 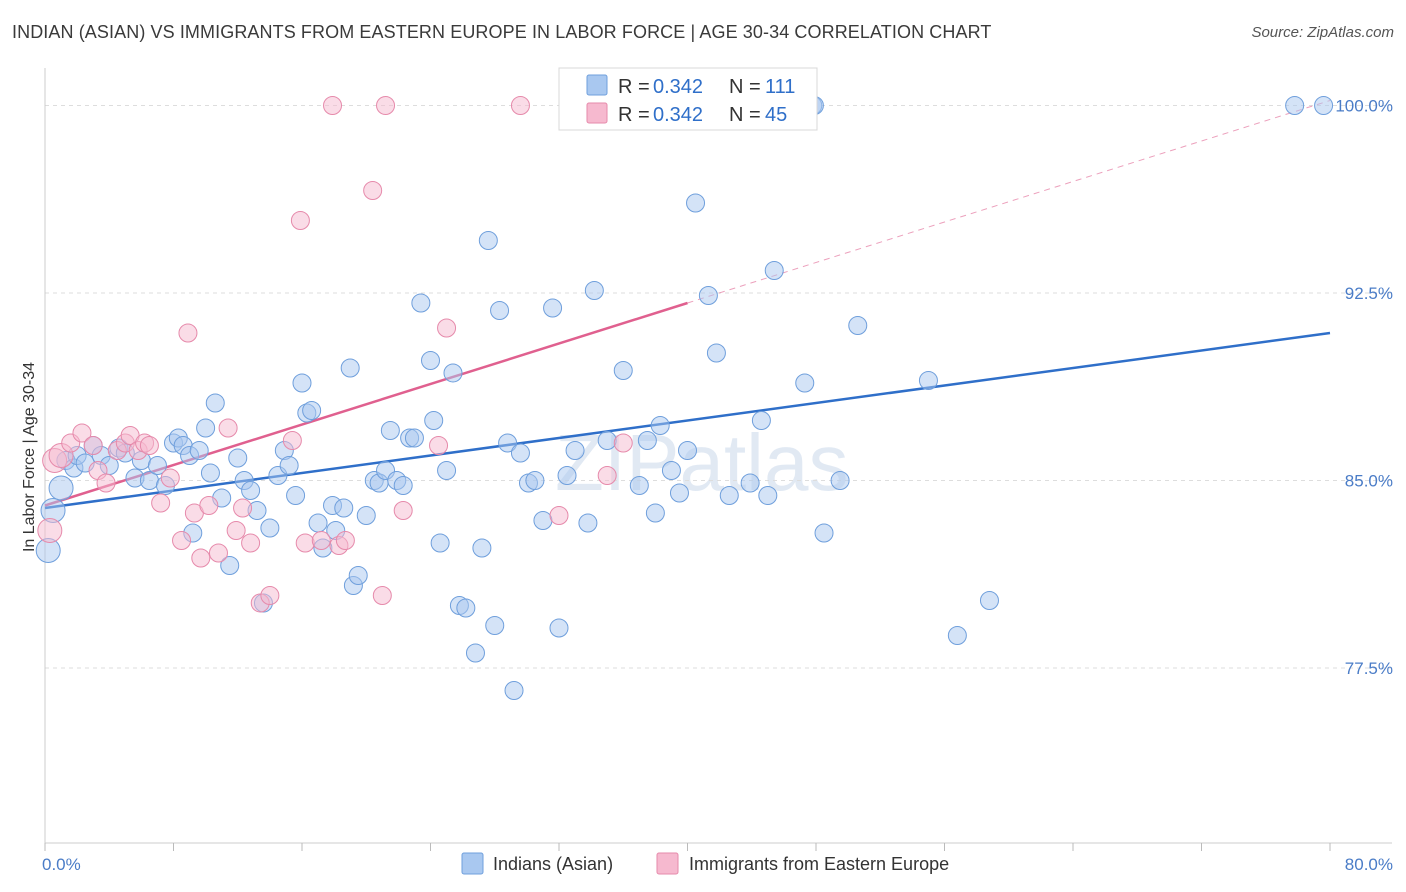 What do you see at coordinates (29, 457) in the screenshot?
I see `y-axis-title: In Labor Force | Age 30-34` at bounding box center [29, 457].